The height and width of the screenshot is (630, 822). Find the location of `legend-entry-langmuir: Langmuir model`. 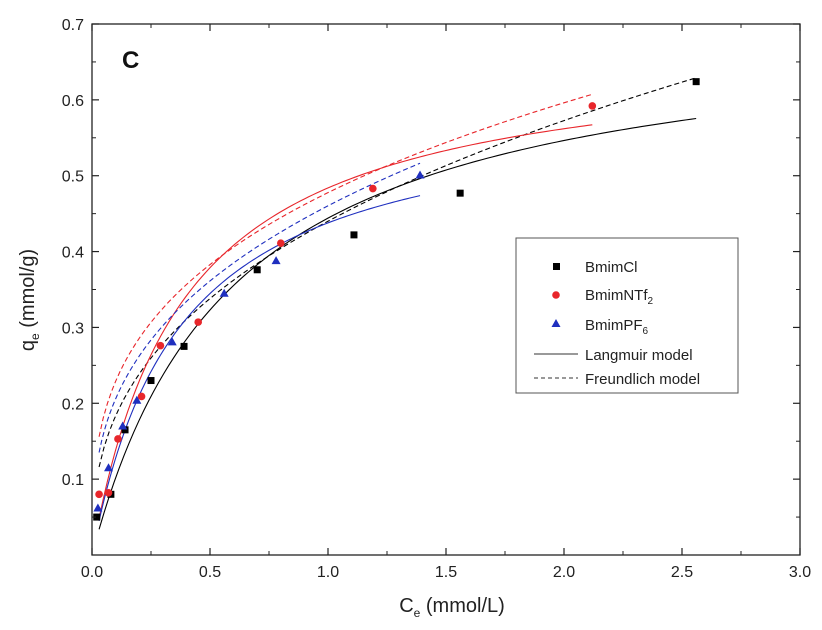

legend-entry-langmuir: Langmuir model is located at coordinates (613, 355).